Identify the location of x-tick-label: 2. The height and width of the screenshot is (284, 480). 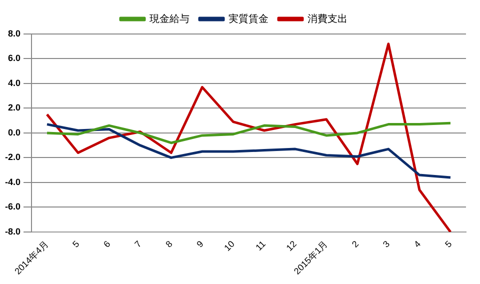
(355, 244).